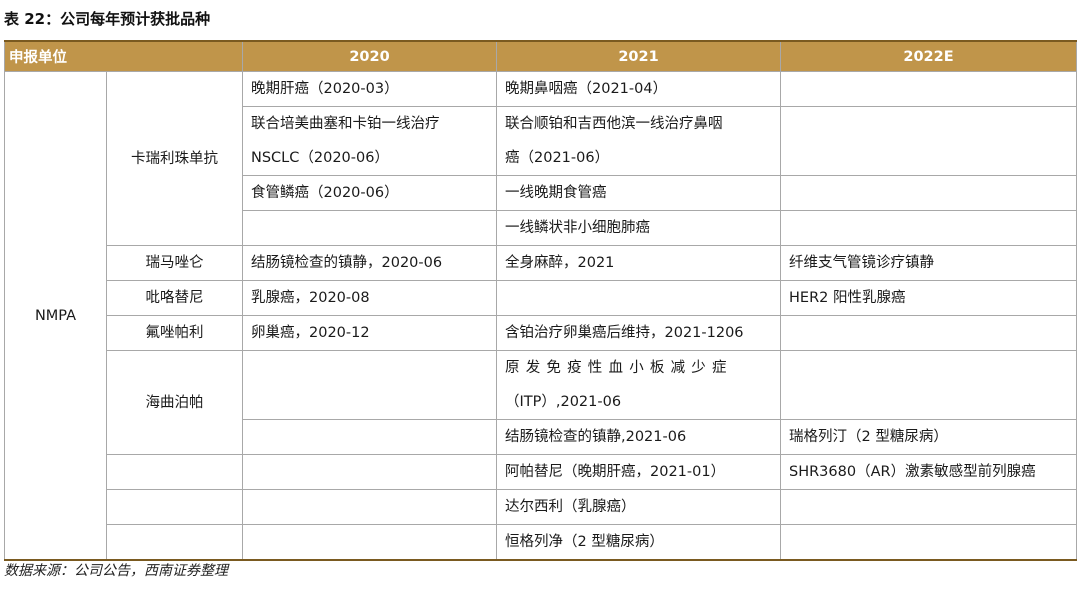 The height and width of the screenshot is (593, 1080). I want to click on cell: （ITP）,2021-06, so click(638, 402).